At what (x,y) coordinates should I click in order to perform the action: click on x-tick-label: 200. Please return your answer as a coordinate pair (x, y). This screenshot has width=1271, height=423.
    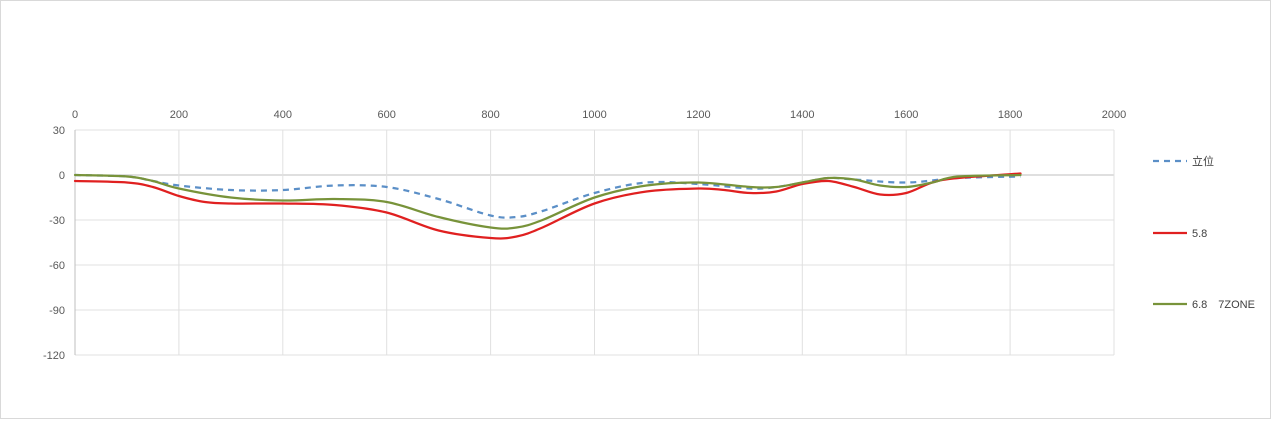
    Looking at the image, I should click on (179, 115).